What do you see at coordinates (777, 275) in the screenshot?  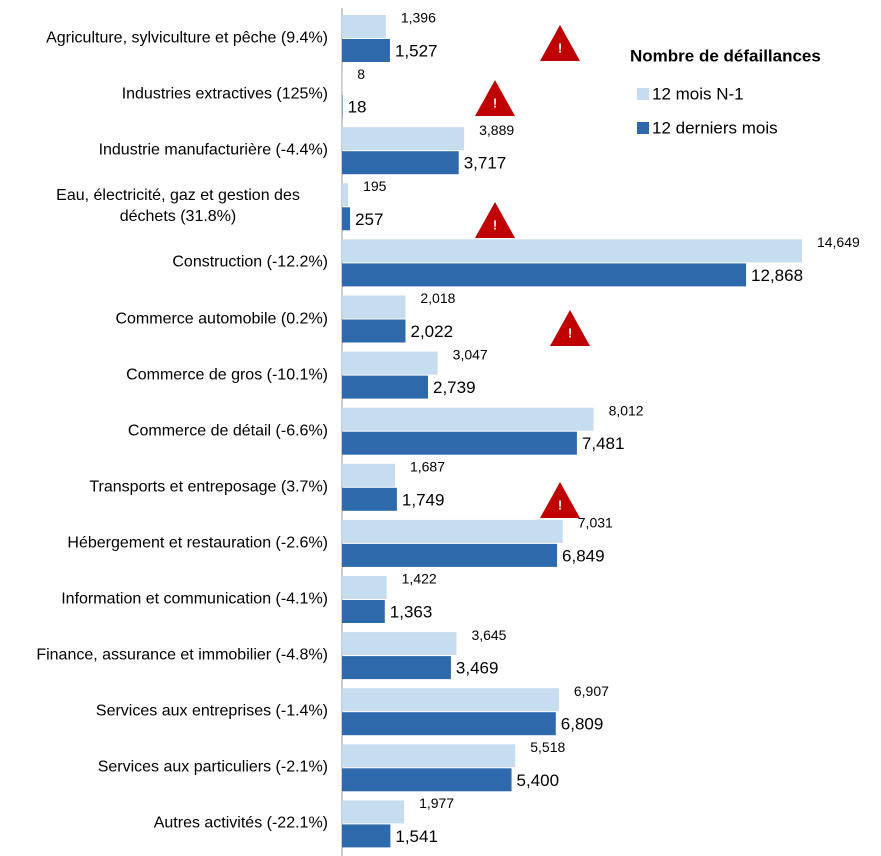 I see `value-label: 12,868` at bounding box center [777, 275].